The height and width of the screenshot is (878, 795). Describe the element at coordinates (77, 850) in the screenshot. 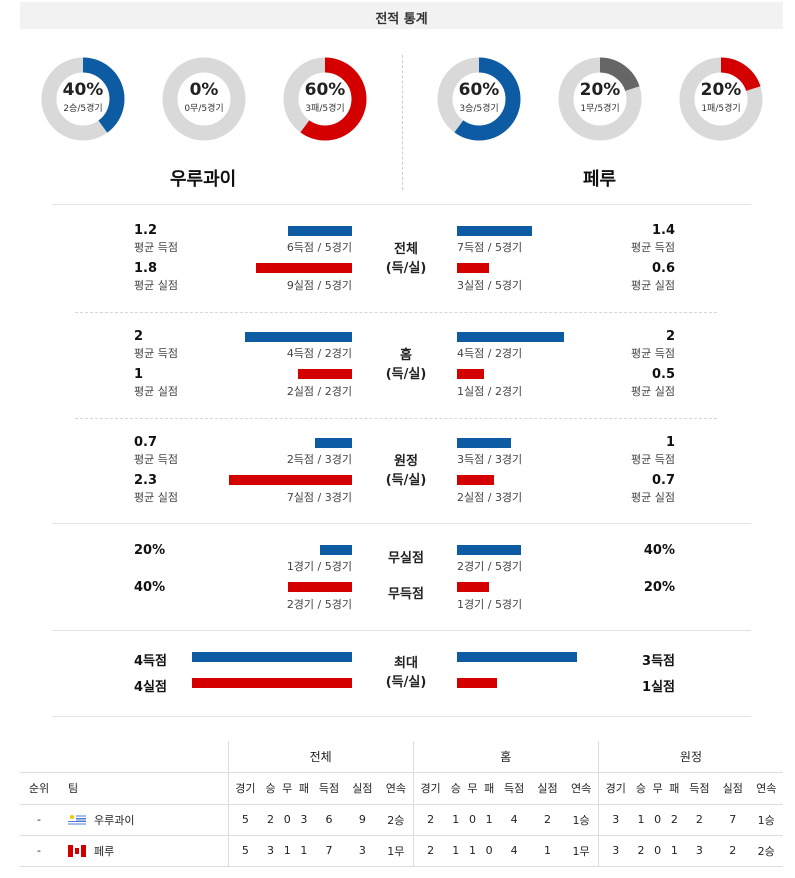

I see `peru-flag-icon` at that location.